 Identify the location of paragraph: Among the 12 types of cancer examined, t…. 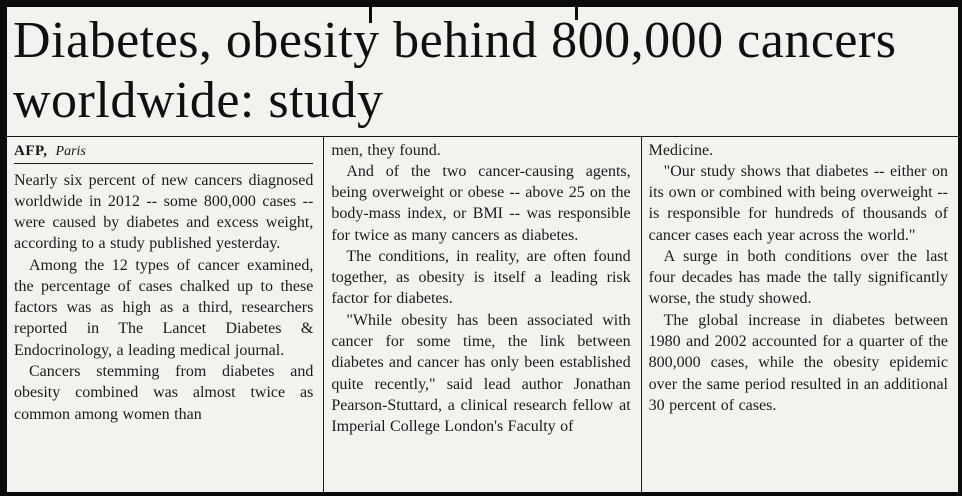
(164, 307).